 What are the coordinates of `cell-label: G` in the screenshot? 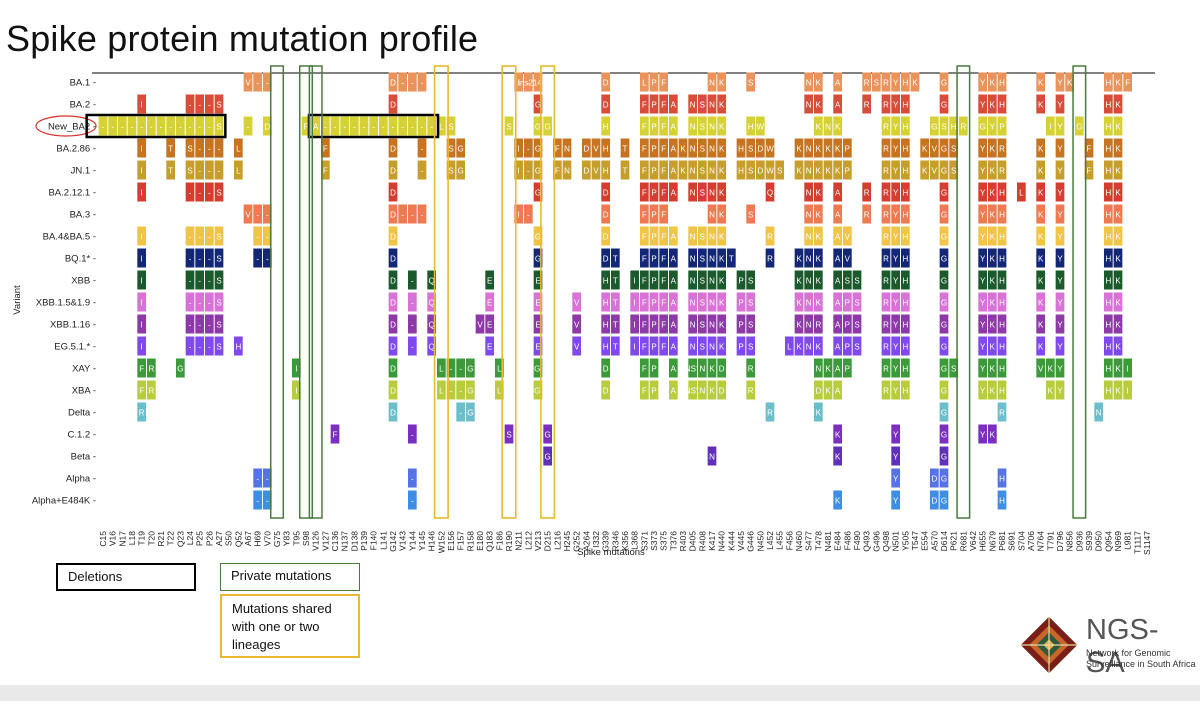 It's located at (944, 457).